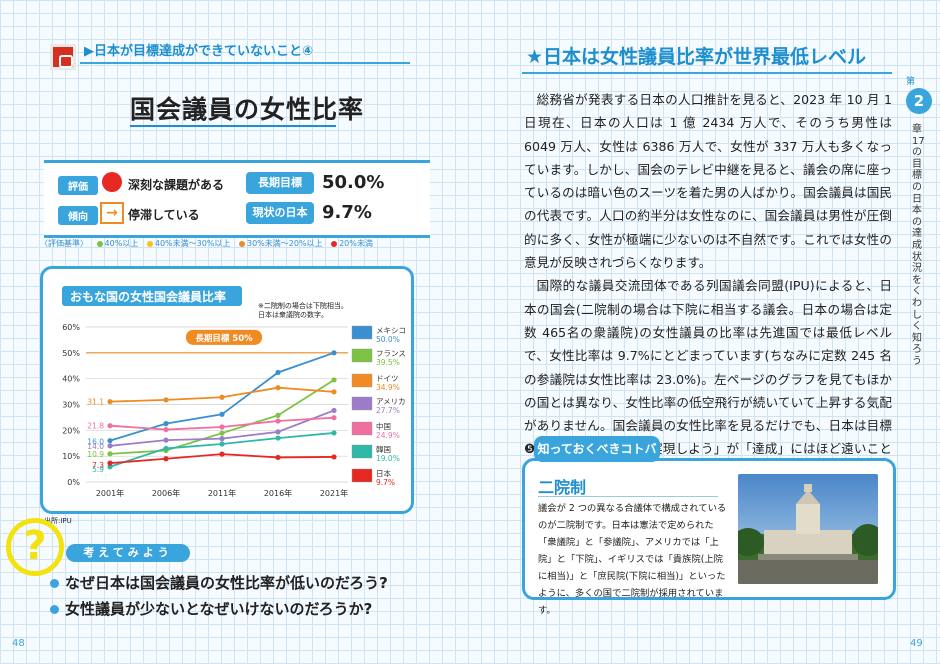  Describe the element at coordinates (280, 213) in the screenshot. I see `current-label: 現状の日本` at that location.